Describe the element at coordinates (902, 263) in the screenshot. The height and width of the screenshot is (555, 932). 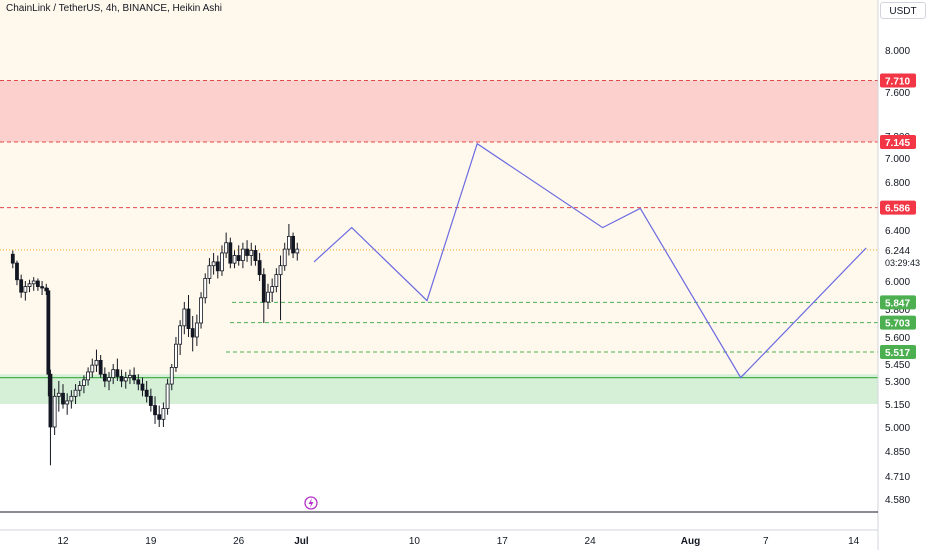
I see `countdown-label: 03:29:43` at that location.